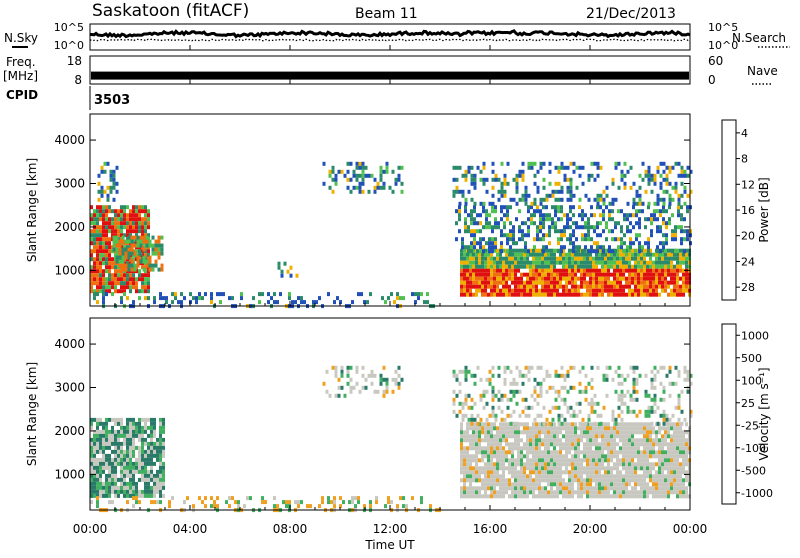 The width and height of the screenshot is (800, 558). What do you see at coordinates (757, 493) in the screenshot?
I see `colorbar-tick-label: -1000` at bounding box center [757, 493].